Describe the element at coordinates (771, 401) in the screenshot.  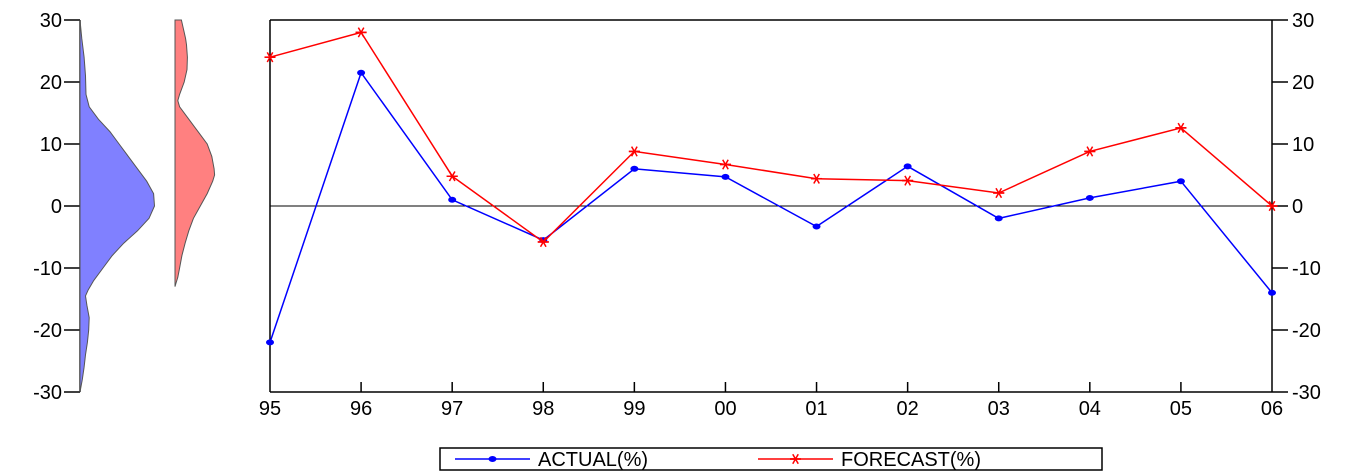
I see `x-axis: 95 96 97 98 99 00 01 02 03 04 05 06` at that location.